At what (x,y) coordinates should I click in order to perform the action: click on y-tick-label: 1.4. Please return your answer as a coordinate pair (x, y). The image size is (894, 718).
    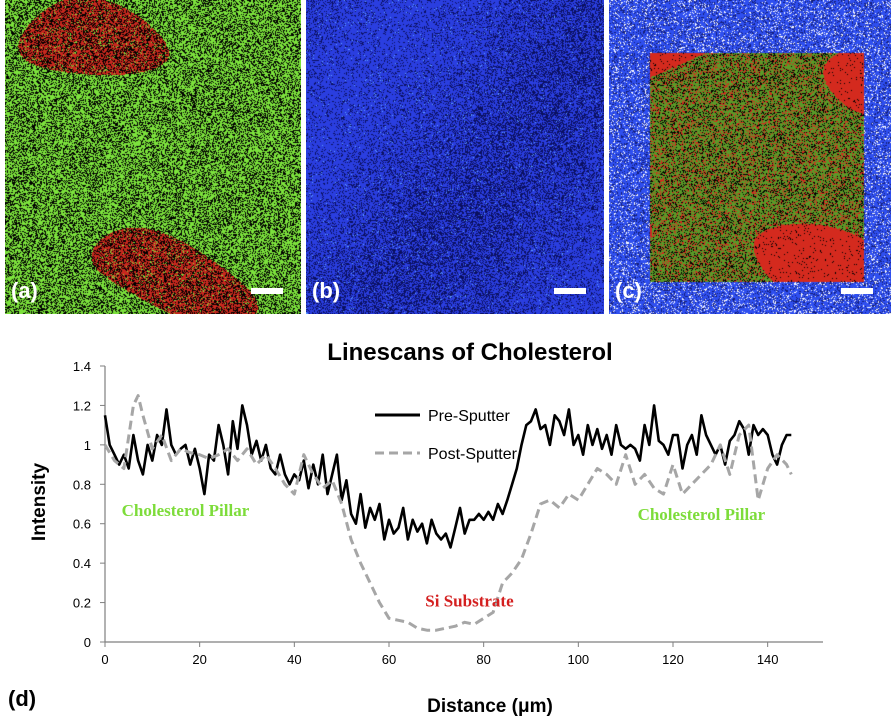
    Looking at the image, I should click on (82, 366).